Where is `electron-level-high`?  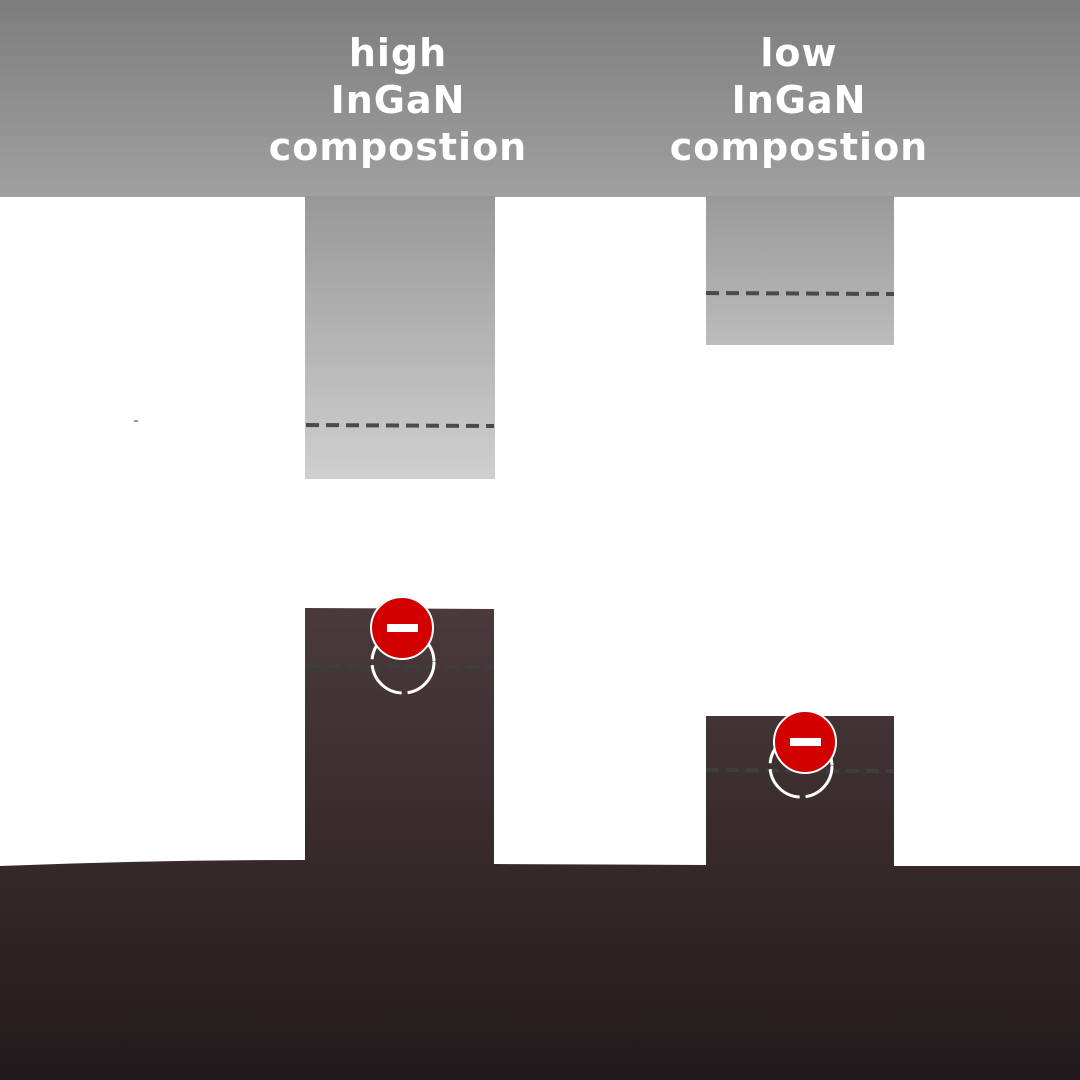
electron-level-high is located at coordinates (400, 425).